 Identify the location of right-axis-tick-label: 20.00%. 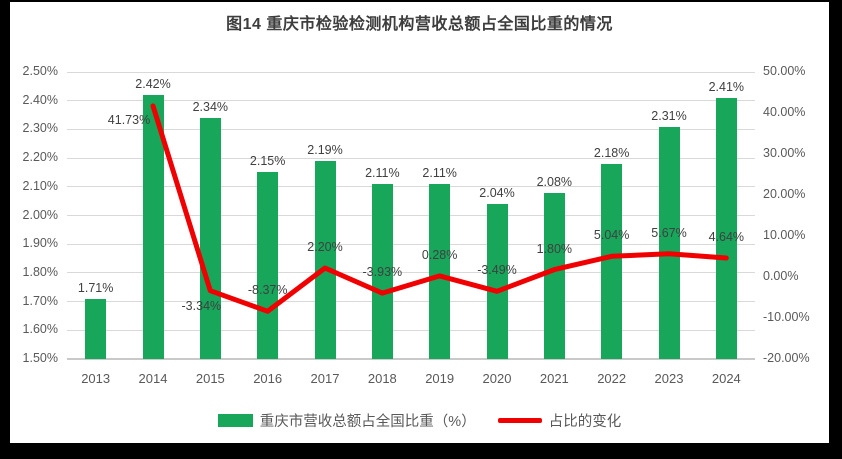
(784, 194).